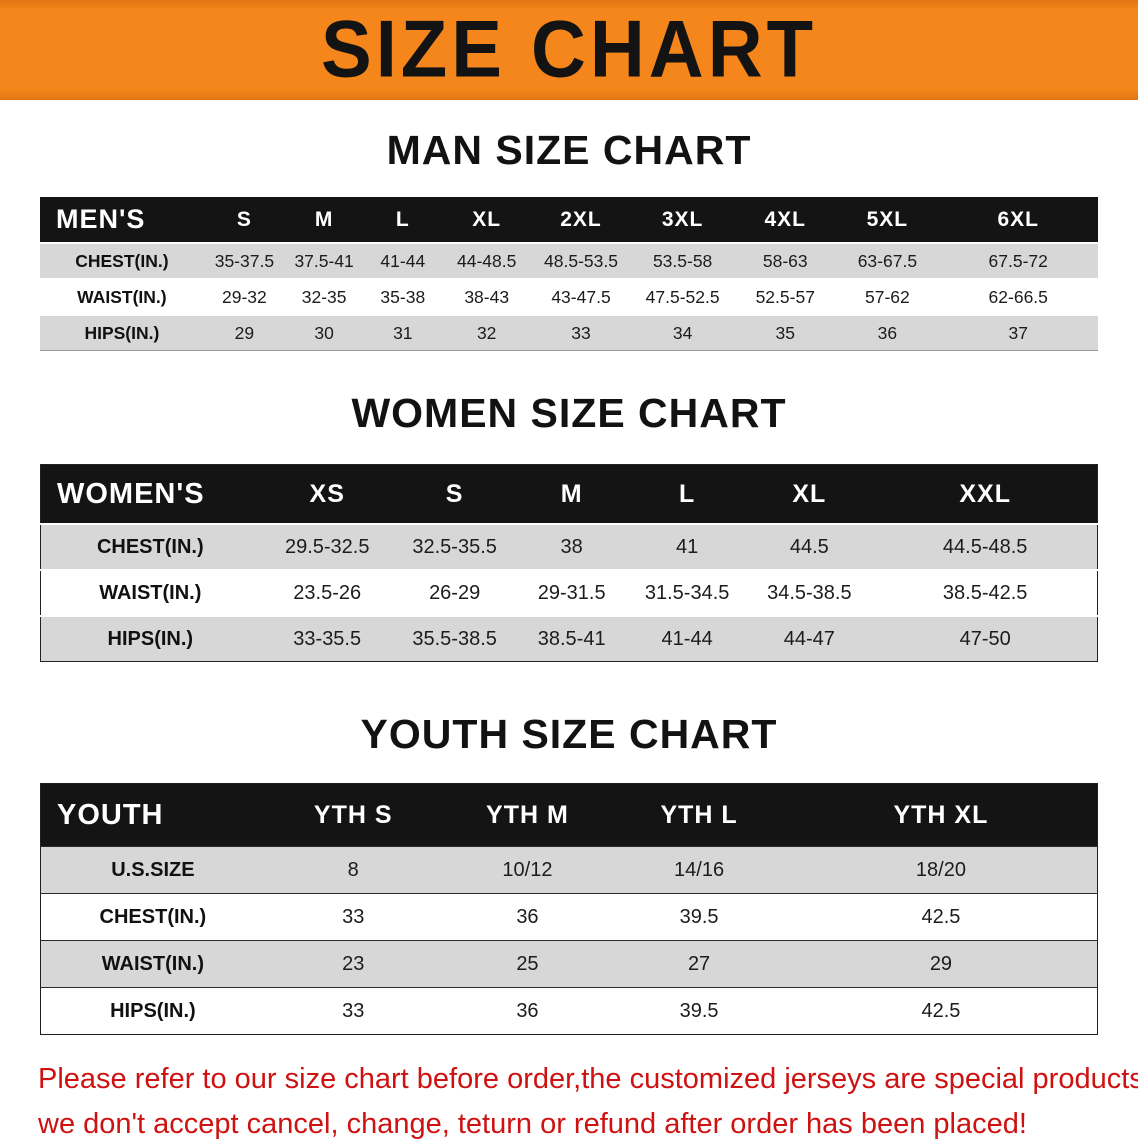  What do you see at coordinates (887, 220) in the screenshot?
I see `size-column-header: 5XL` at bounding box center [887, 220].